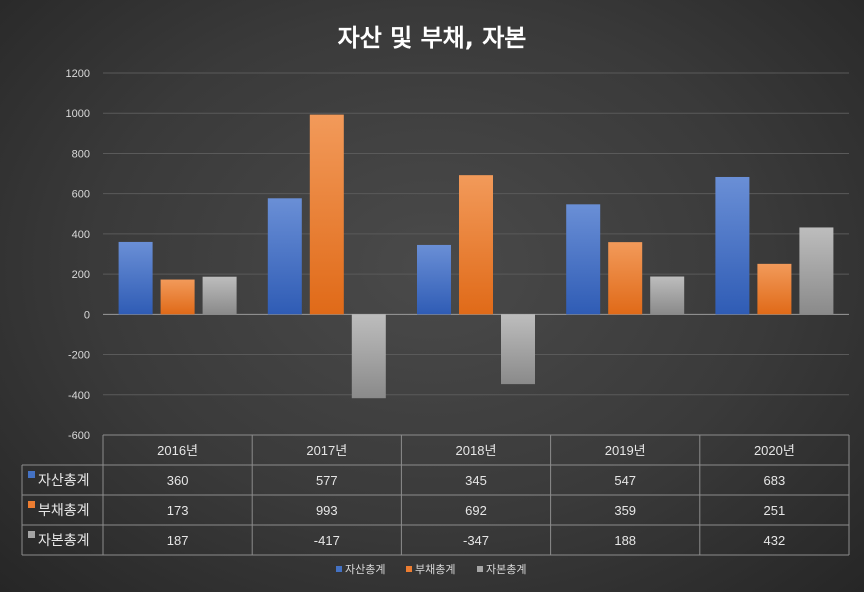  What do you see at coordinates (774, 289) in the screenshot?
I see `bar-부채총계-2020년` at bounding box center [774, 289].